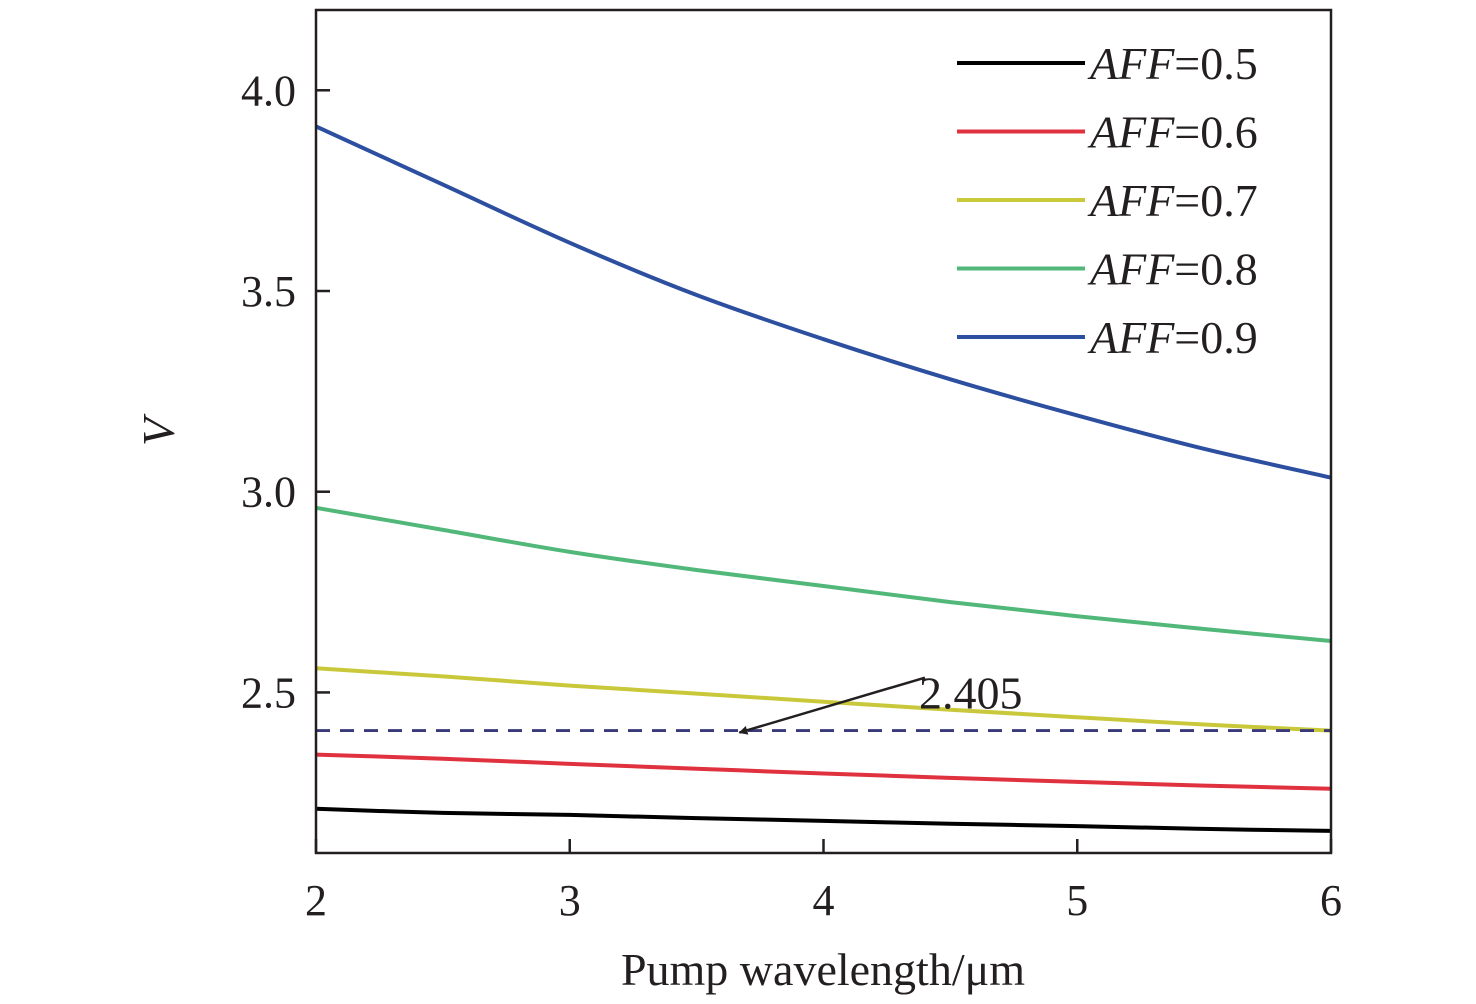  I want to click on legend-label-4: AFF=0.8, so click(1172, 269).